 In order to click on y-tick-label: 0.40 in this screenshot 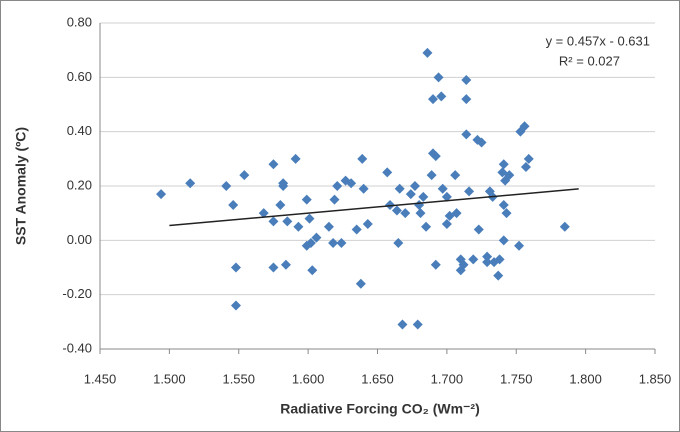, I will do `click(79, 130)`.